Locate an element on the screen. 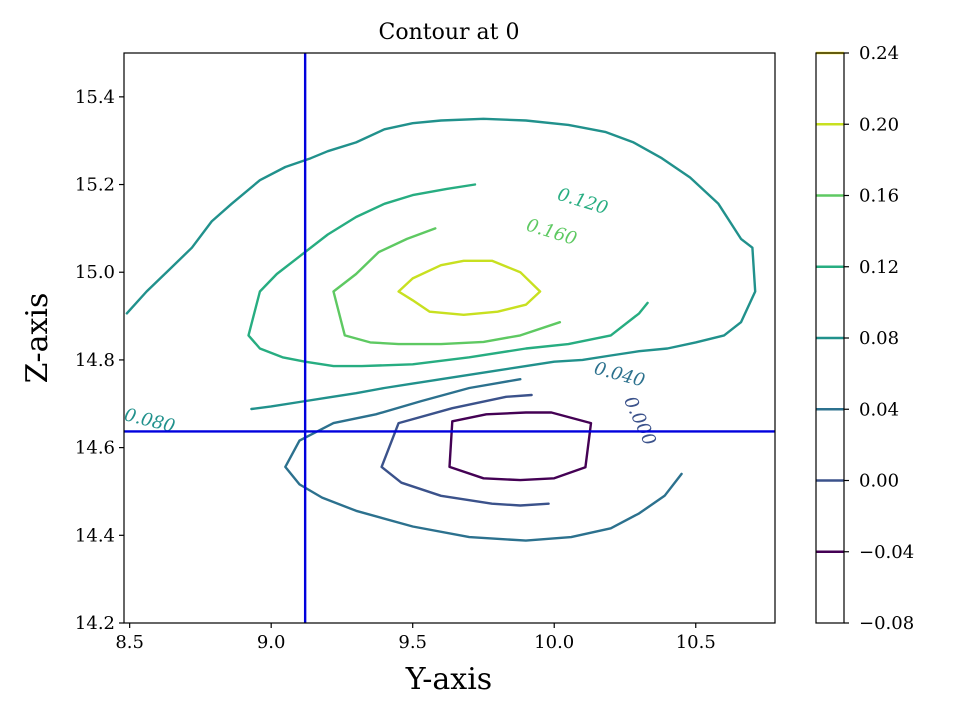 The image size is (960, 720). colorbar-tick-label: 0.08 is located at coordinates (879, 338).